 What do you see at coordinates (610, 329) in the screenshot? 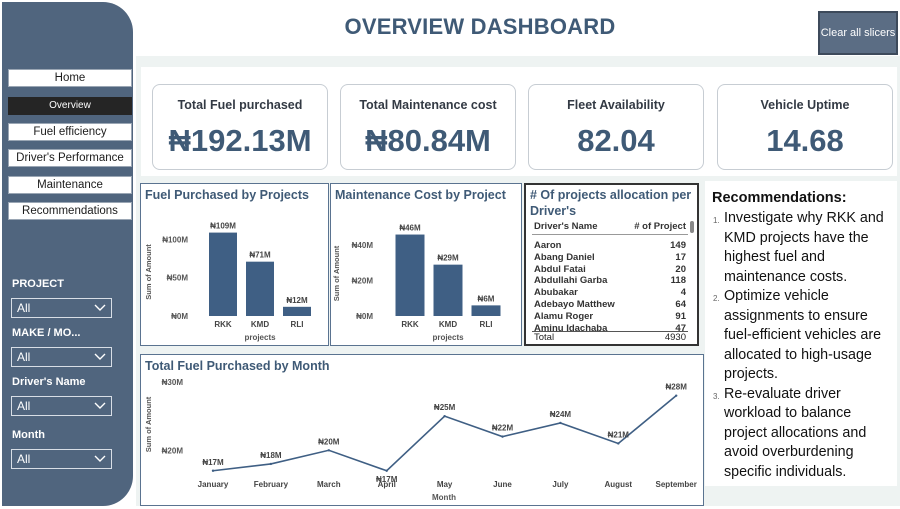
I see `table-row: Aminu Idachaba 47` at bounding box center [610, 329].